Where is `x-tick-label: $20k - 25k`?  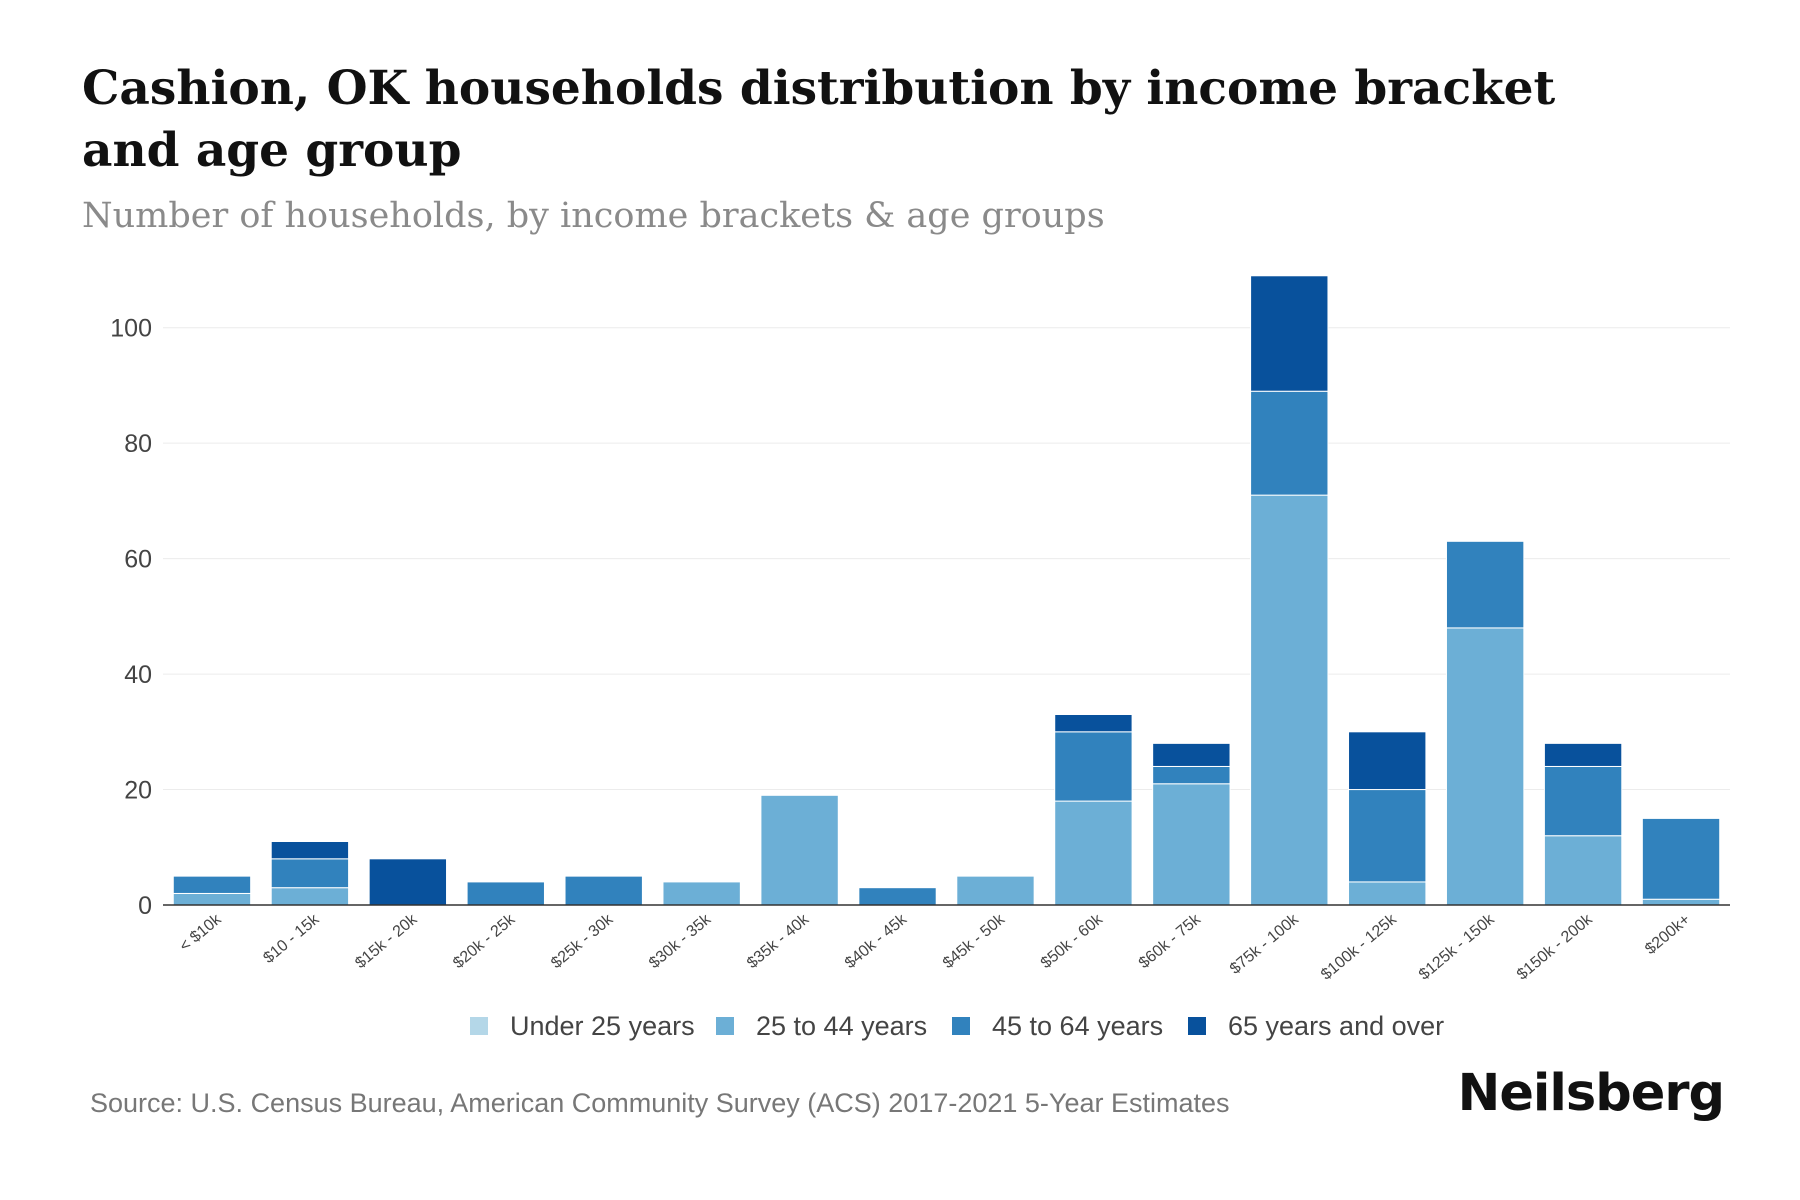 x-tick-label: $20k - 25k is located at coordinates (484, 941).